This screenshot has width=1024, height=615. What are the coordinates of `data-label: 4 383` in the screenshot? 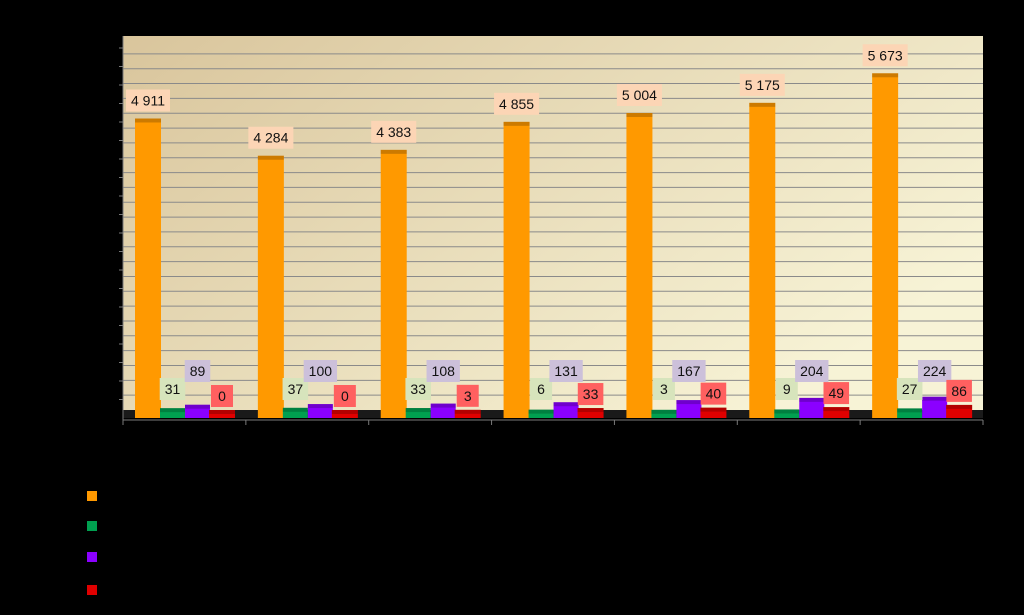 It's located at (394, 131).